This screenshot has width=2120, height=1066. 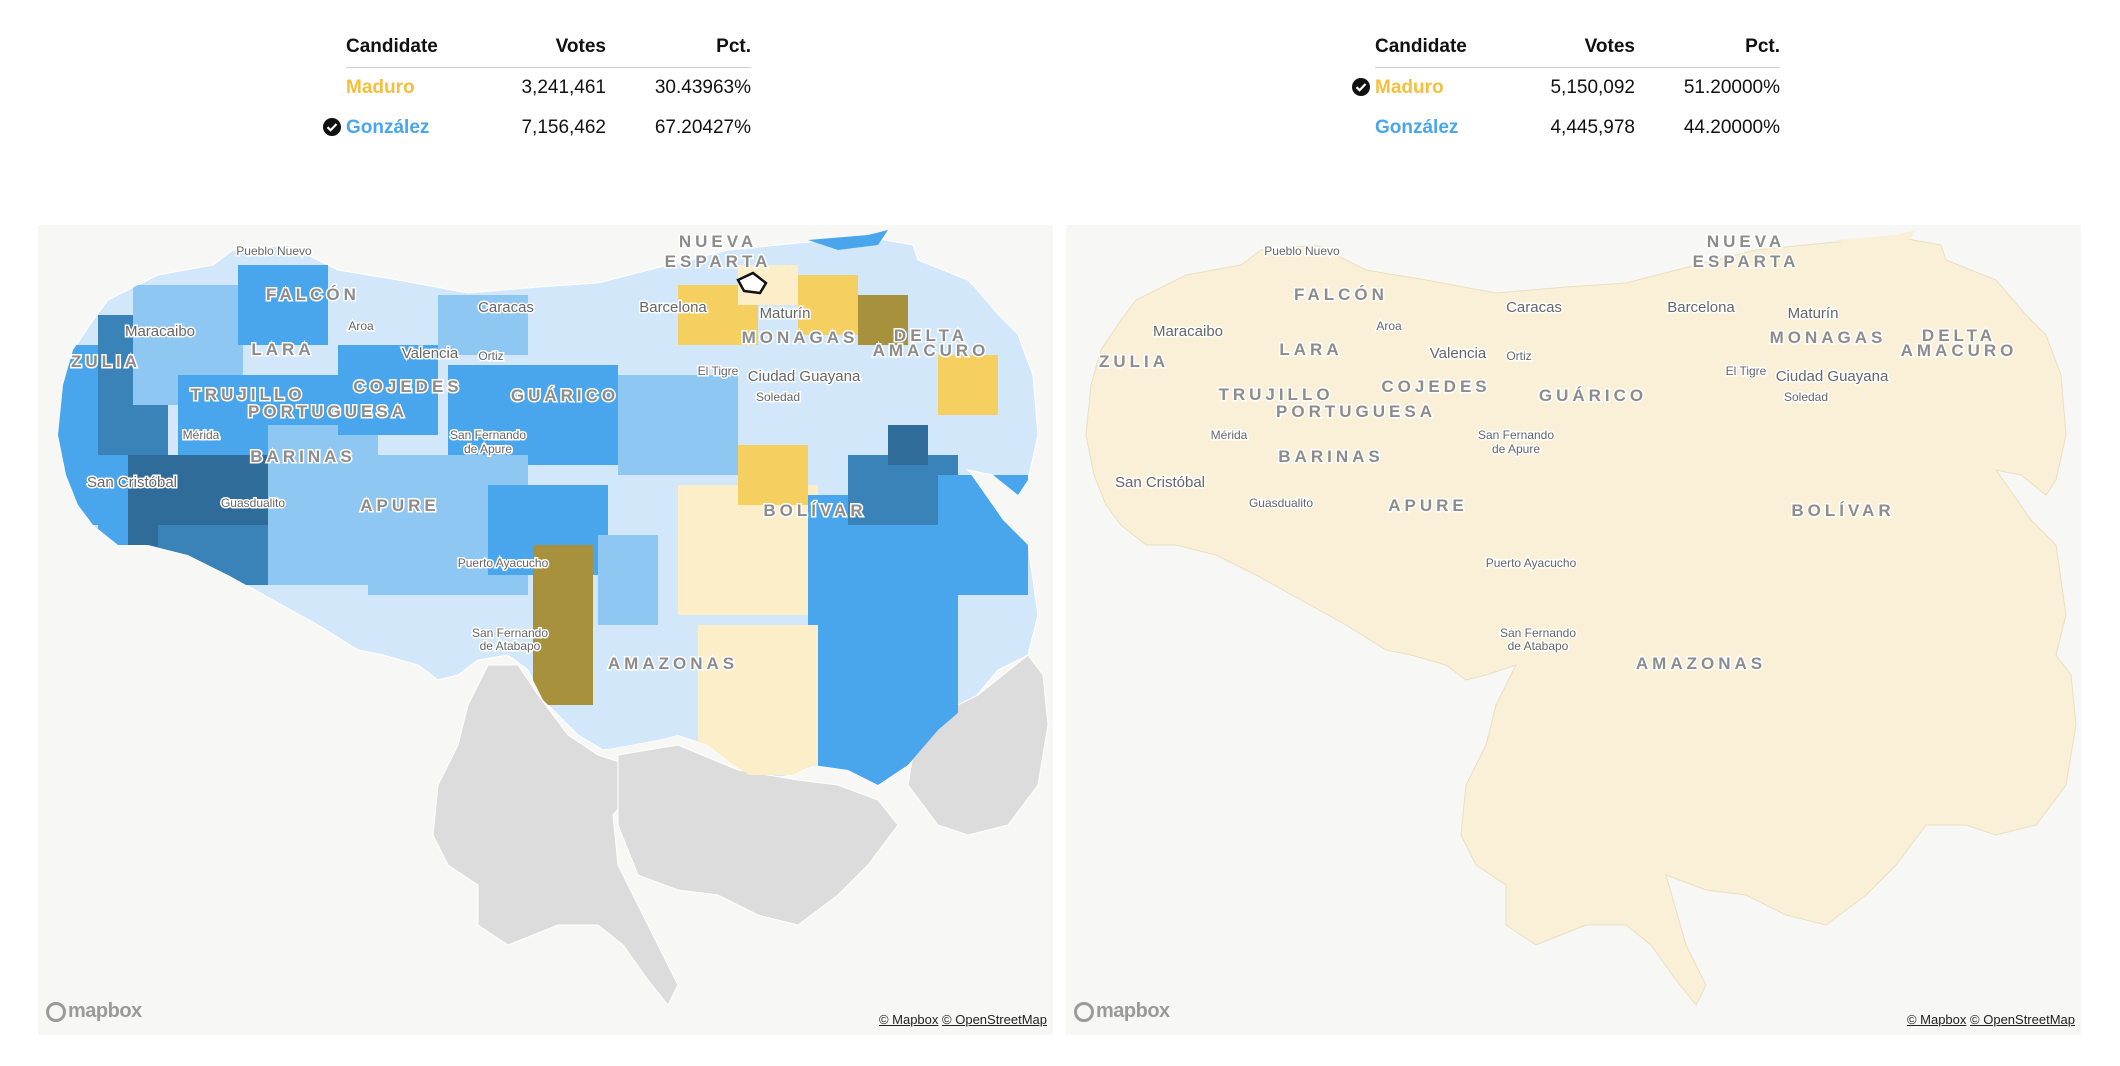 What do you see at coordinates (702, 127) in the screenshot?
I see `candidate-pct: 67.20427%` at bounding box center [702, 127].